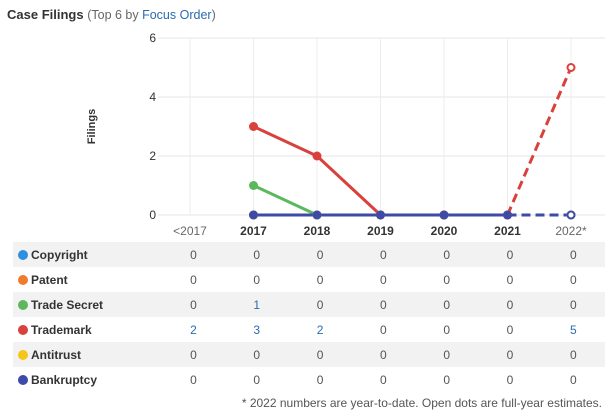 The image size is (612, 418). I want to click on x-tick-label-3: 2019, so click(380, 231).